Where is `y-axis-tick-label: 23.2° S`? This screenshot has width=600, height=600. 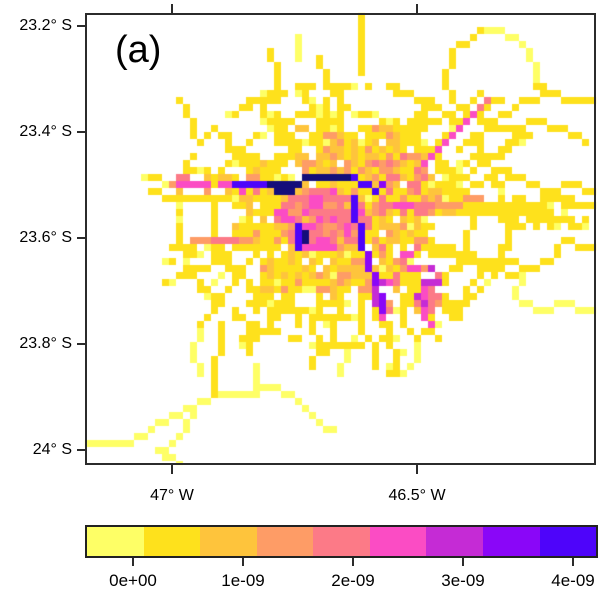 y-axis-tick-label: 23.2° S is located at coordinates (45, 25).